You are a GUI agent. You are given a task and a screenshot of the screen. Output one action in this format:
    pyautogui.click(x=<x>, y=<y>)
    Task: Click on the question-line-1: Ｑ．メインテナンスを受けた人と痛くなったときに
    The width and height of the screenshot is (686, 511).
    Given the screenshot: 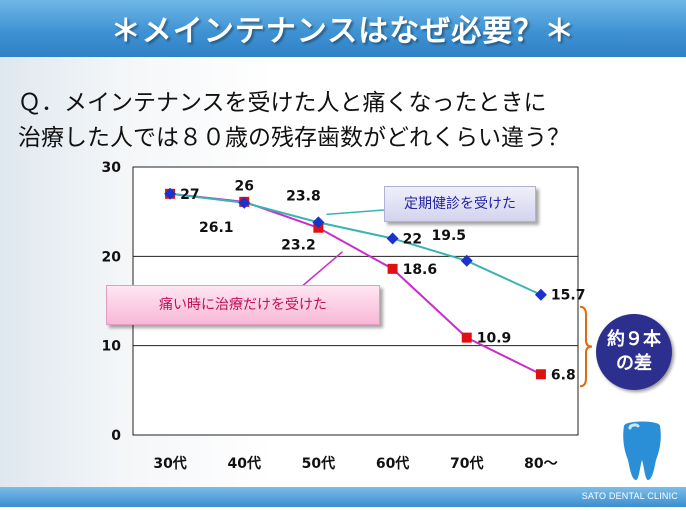 What is the action you would take?
    pyautogui.click(x=282, y=103)
    